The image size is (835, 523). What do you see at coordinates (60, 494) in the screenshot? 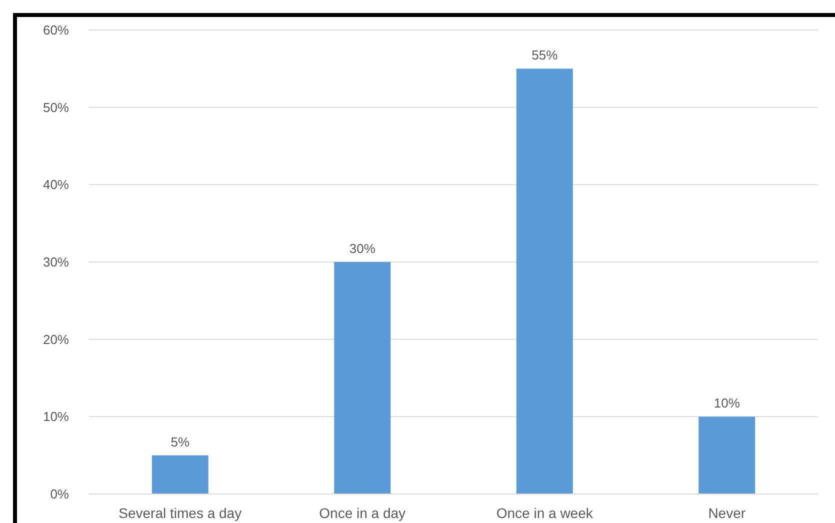
I see `y-tick-label: 0%` at bounding box center [60, 494].